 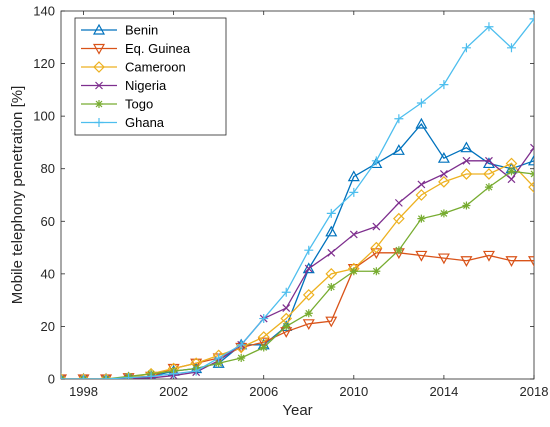 What do you see at coordinates (155, 67) in the screenshot?
I see `legend-label: Cameroon` at bounding box center [155, 67].